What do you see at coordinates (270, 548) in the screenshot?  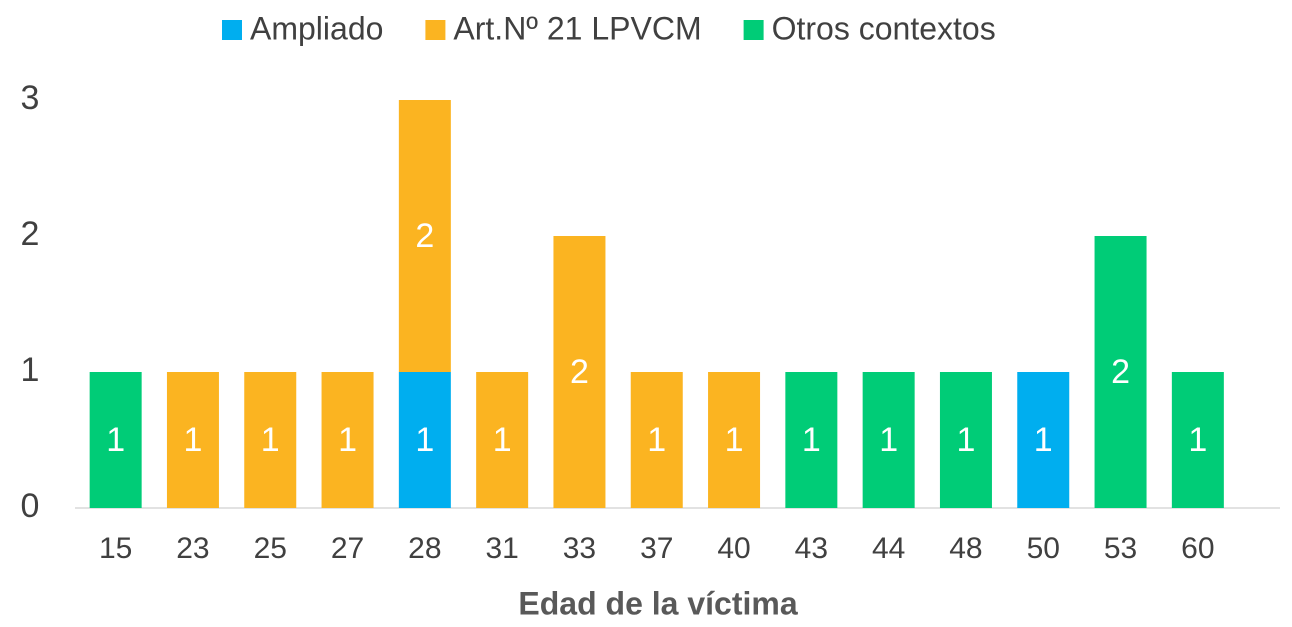 I see `x-tick-label: 25` at bounding box center [270, 548].